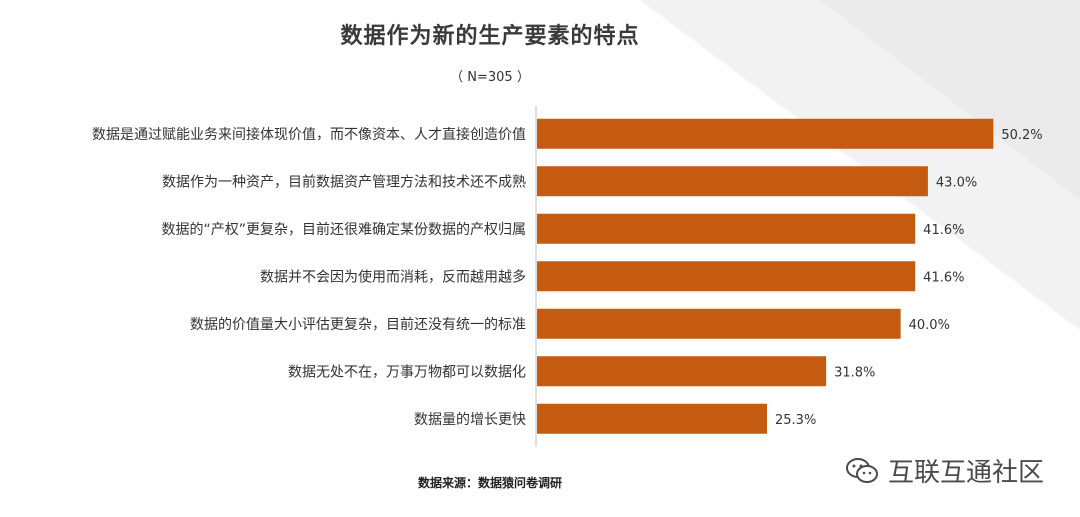 The height and width of the screenshot is (517, 1080). Describe the element at coordinates (344, 181) in the screenshot. I see `category-label: 数据作为一种资产，目前数据资产管理方法和技术还不成熟` at that location.